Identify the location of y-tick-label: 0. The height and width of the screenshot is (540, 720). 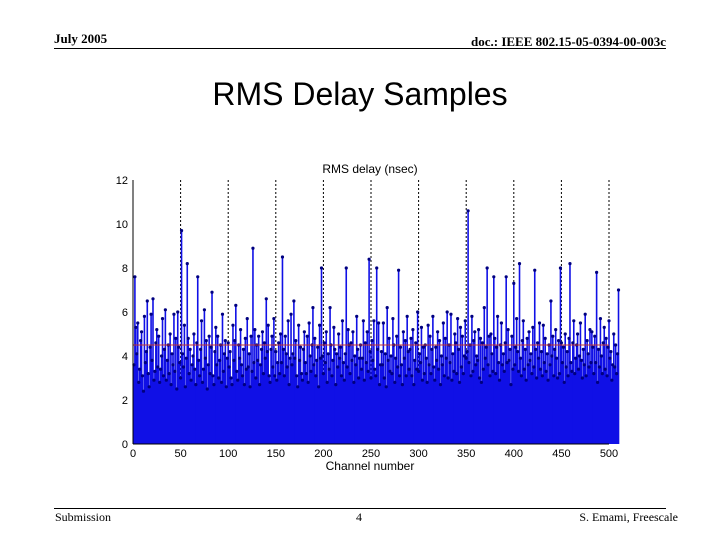
(125, 445).